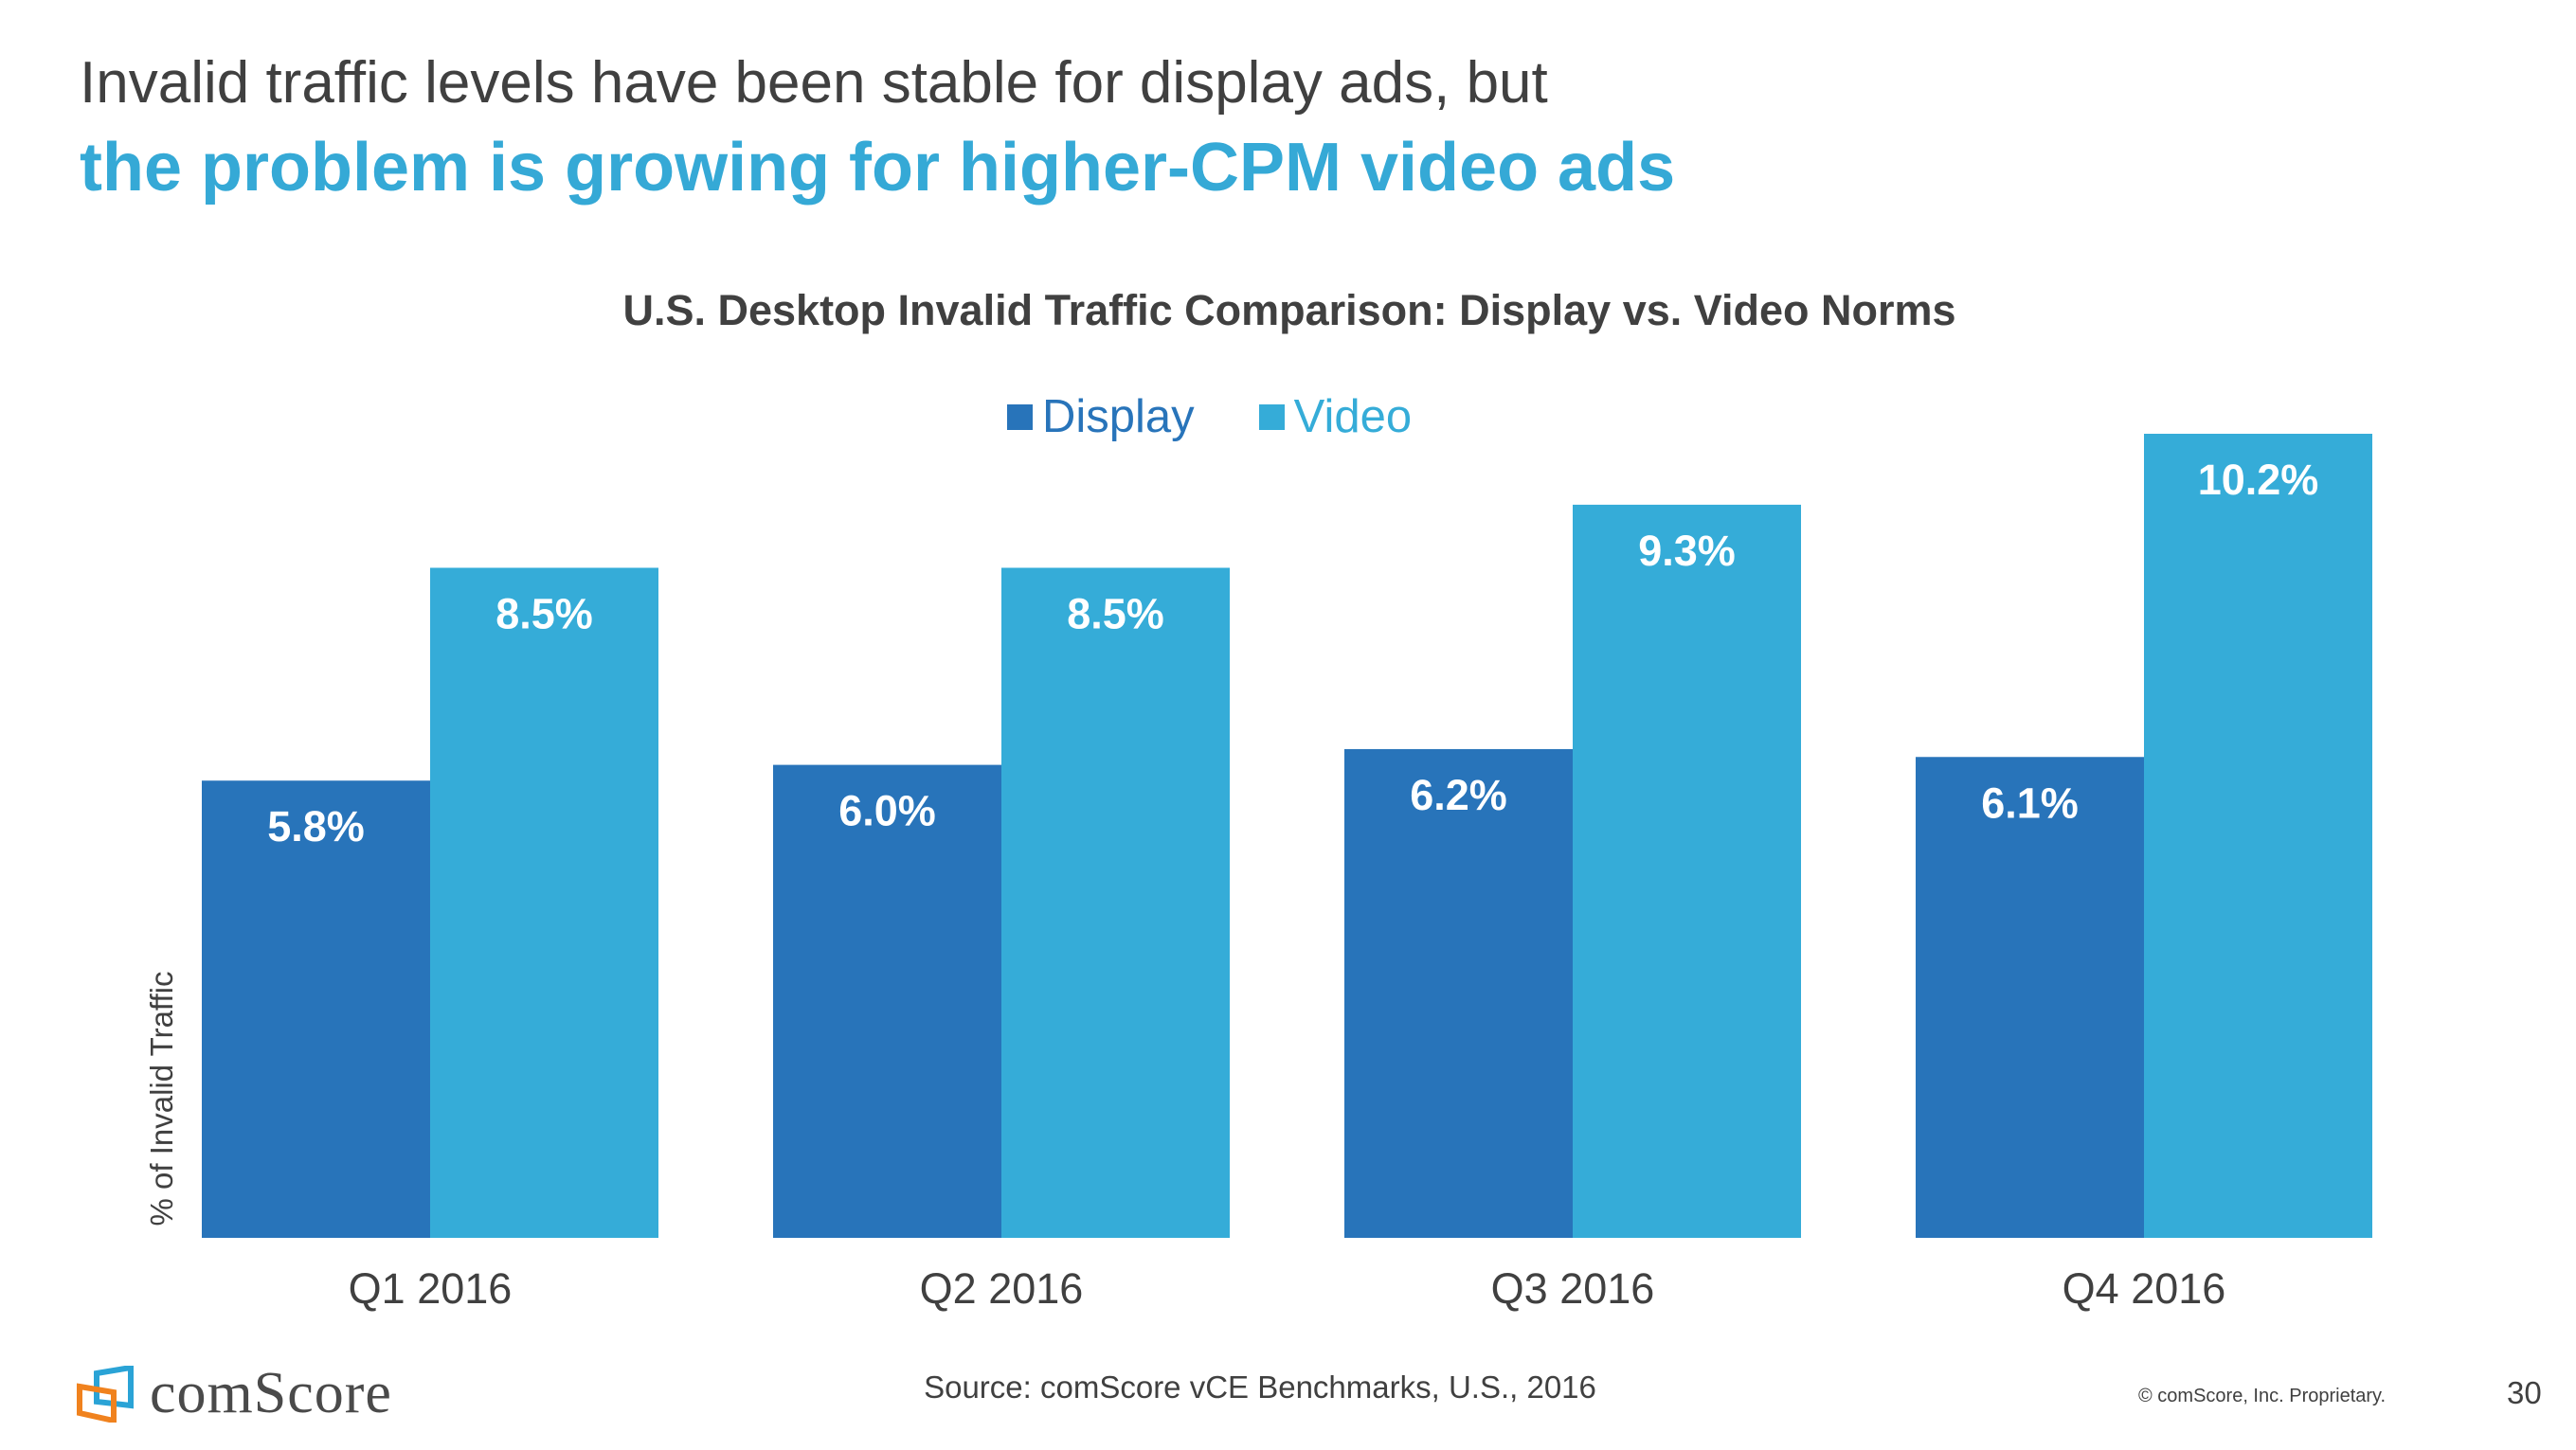  Describe the element at coordinates (271, 1393) in the screenshot. I see `logo-text: comScore` at that location.